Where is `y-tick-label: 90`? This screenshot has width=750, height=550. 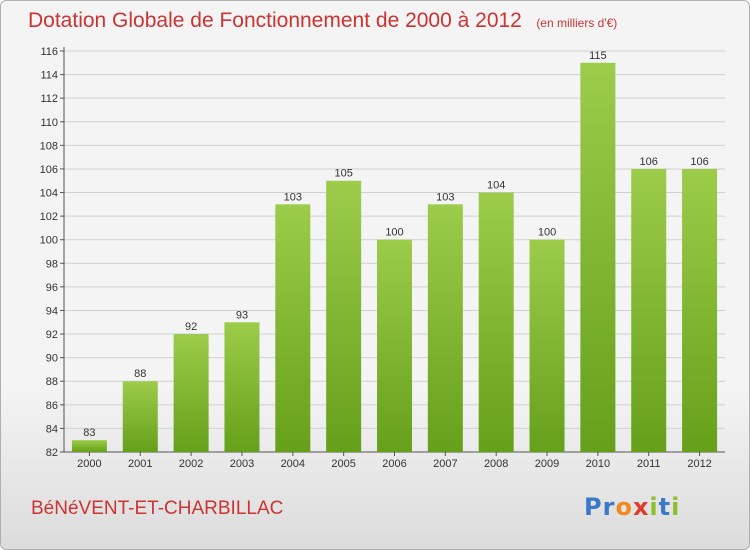 y-tick-label: 90 is located at coordinates (52, 359).